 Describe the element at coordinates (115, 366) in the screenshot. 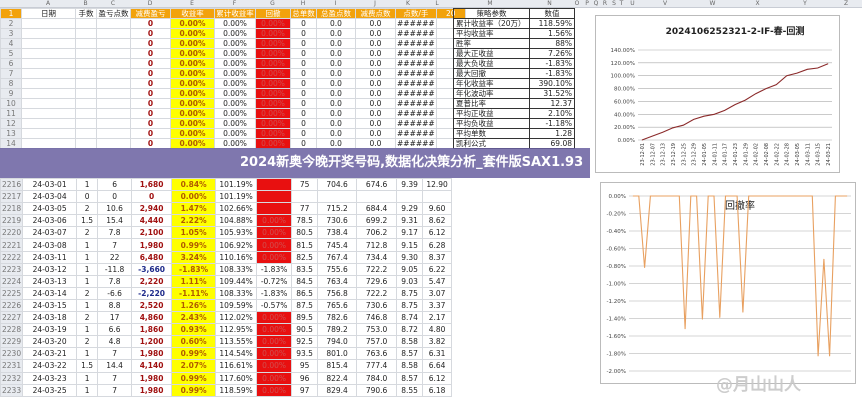

I see `points-cell: 14.4` at that location.